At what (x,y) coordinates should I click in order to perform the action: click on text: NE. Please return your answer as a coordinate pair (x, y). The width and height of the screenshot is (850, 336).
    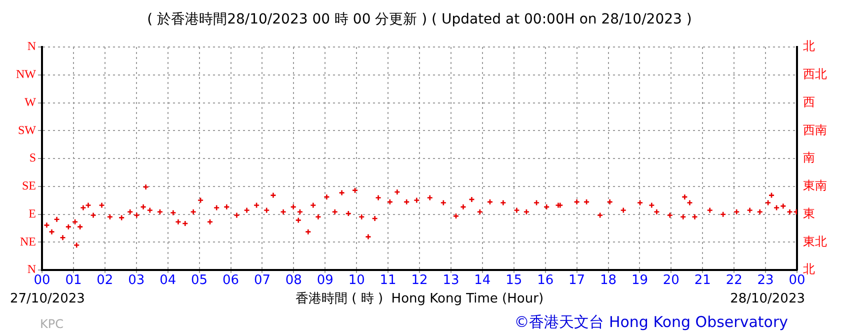
    Looking at the image, I should click on (28, 241).